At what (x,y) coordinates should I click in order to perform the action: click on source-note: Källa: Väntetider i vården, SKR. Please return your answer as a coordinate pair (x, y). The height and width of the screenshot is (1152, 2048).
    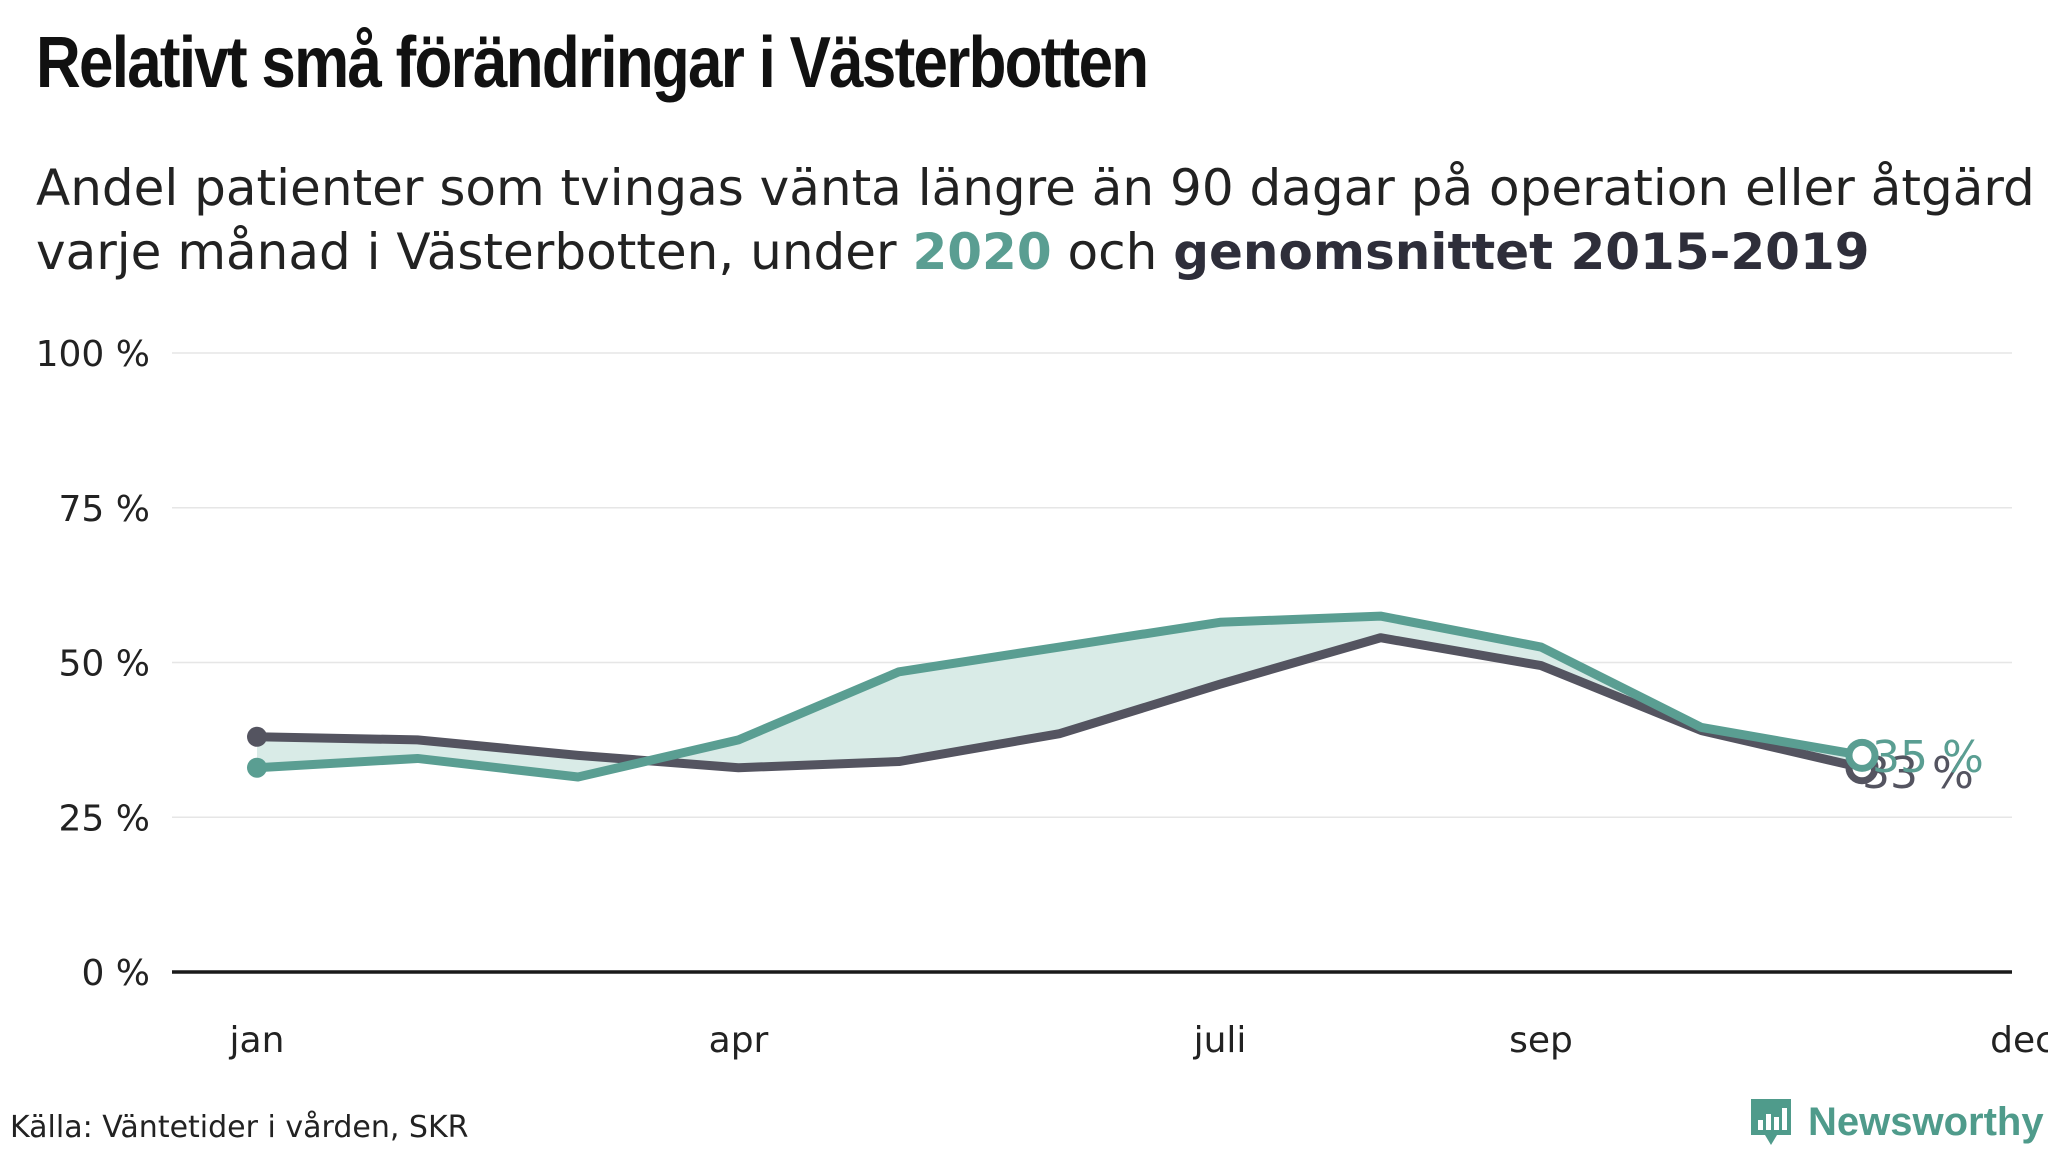
    Looking at the image, I should click on (239, 1127).